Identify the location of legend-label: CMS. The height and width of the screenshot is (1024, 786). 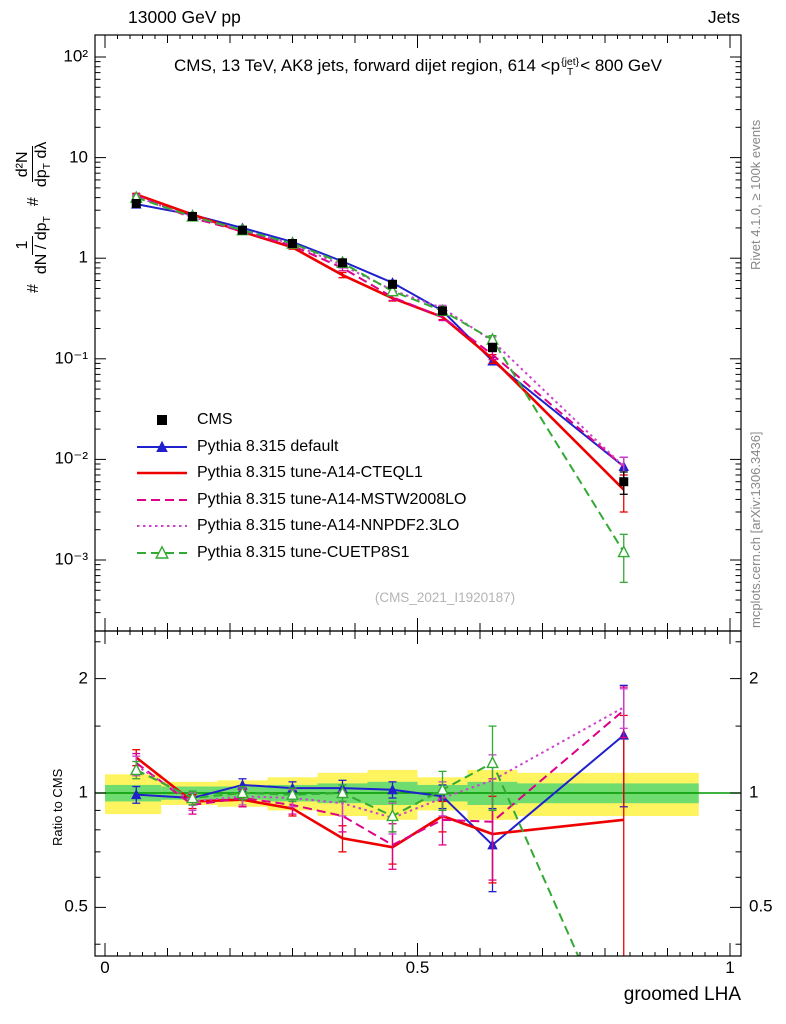
(215, 420).